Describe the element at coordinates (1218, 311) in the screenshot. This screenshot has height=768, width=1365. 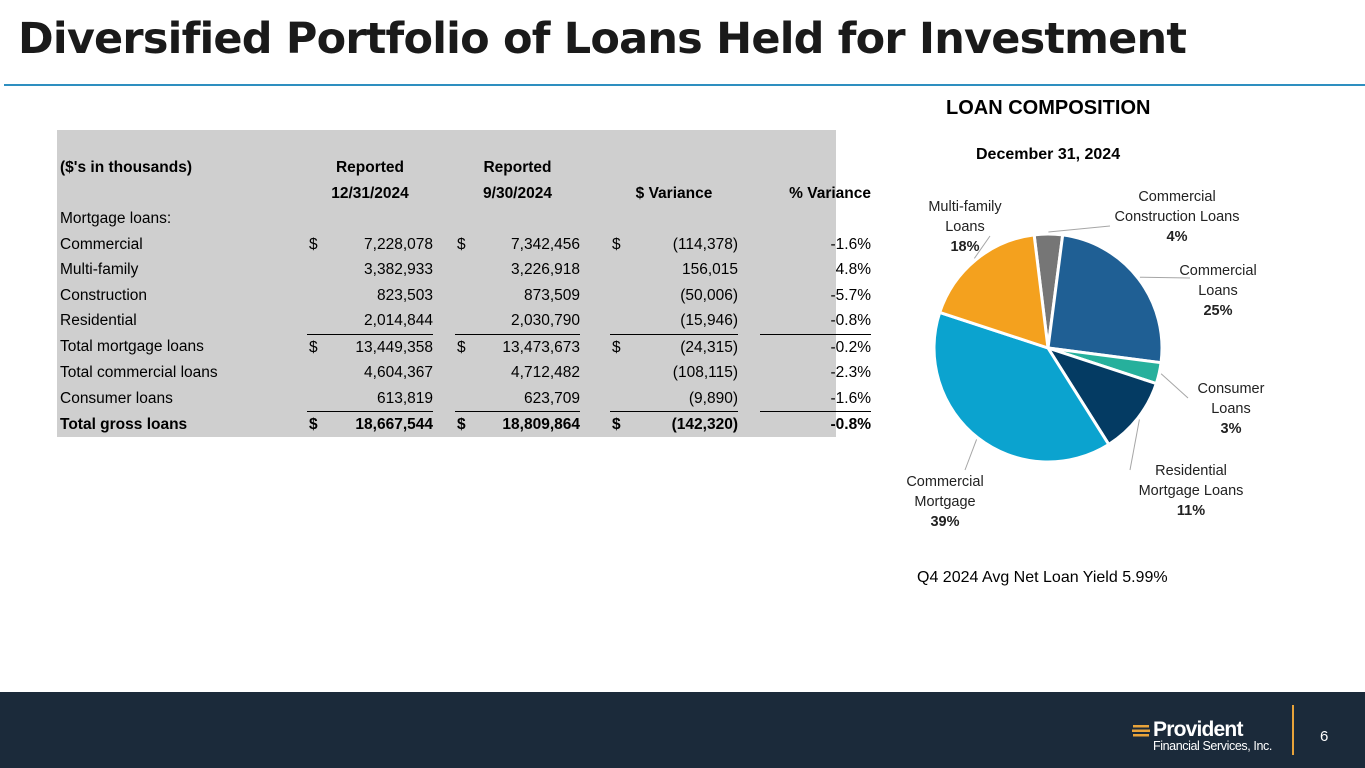
I see `slice-percent: 25%` at that location.